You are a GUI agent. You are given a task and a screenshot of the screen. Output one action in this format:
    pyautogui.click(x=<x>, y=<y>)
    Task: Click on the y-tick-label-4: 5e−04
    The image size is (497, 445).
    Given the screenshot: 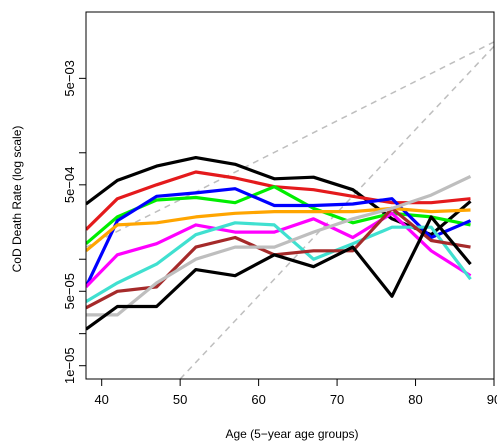 What is the action you would take?
    pyautogui.click(x=69, y=185)
    